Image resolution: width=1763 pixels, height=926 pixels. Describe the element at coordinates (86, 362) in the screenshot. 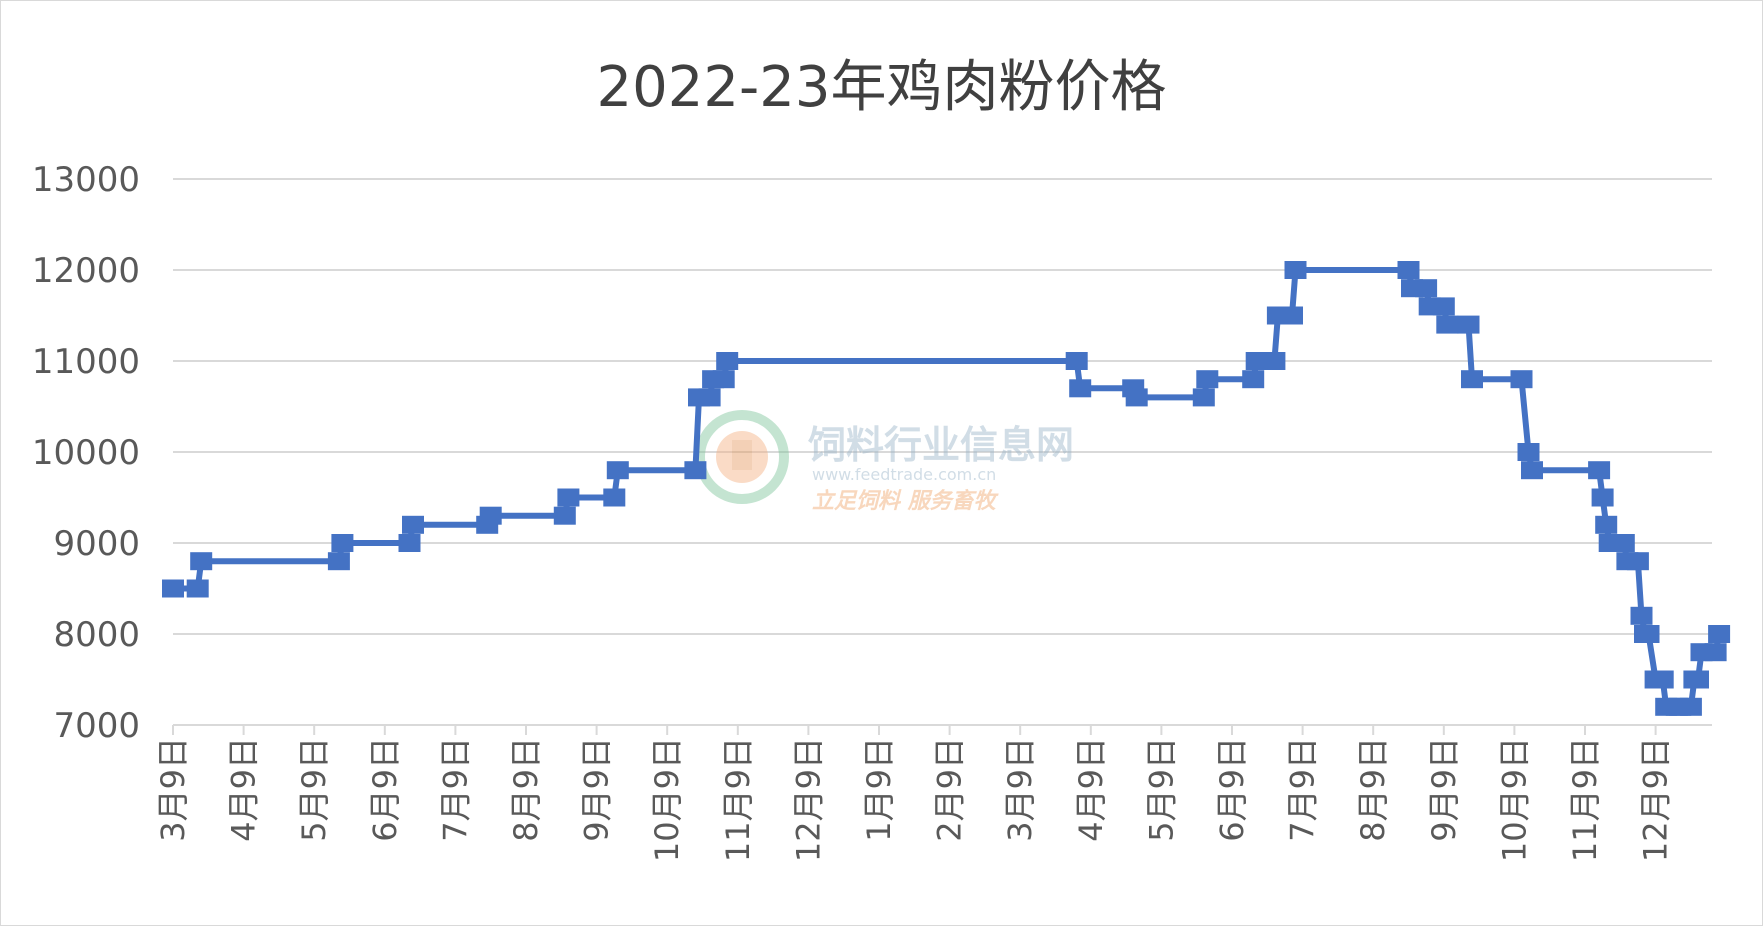

I see `y-tick-label: 11000` at that location.